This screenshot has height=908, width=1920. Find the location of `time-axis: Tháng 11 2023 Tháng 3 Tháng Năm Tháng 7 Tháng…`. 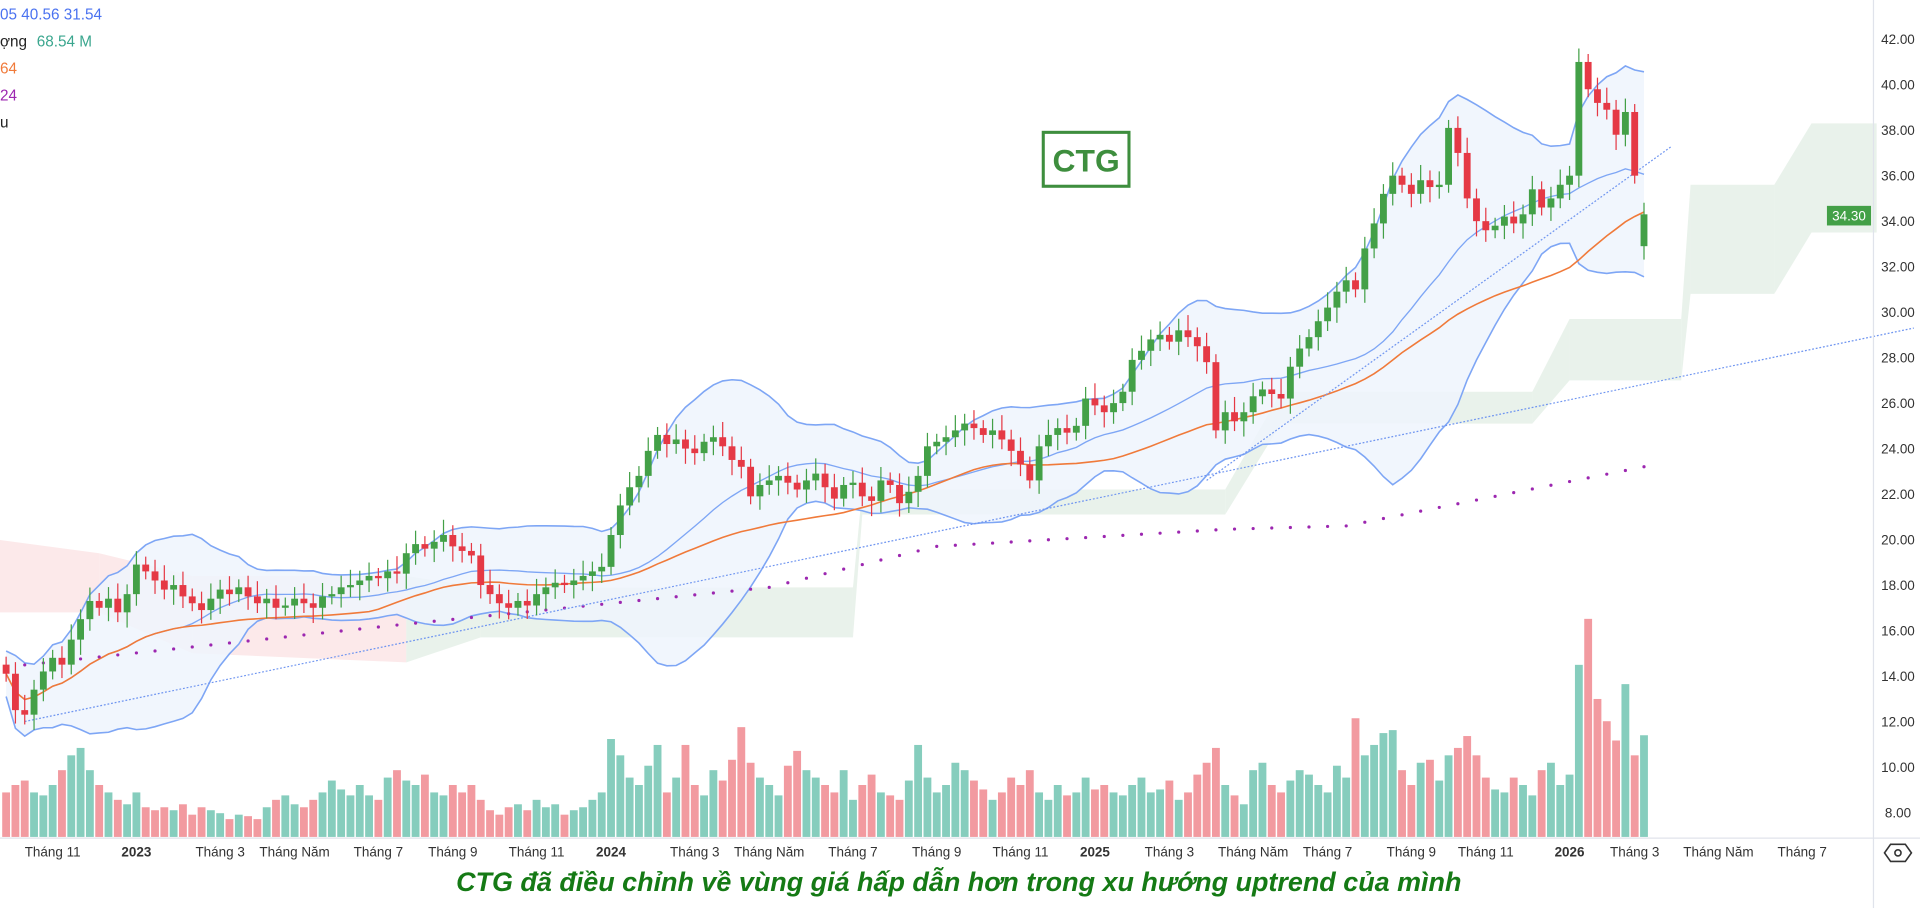

time-axis: Tháng 11 2023 Tháng 3 Tháng Năm Tháng 7 Tháng… is located at coordinates (926, 852).